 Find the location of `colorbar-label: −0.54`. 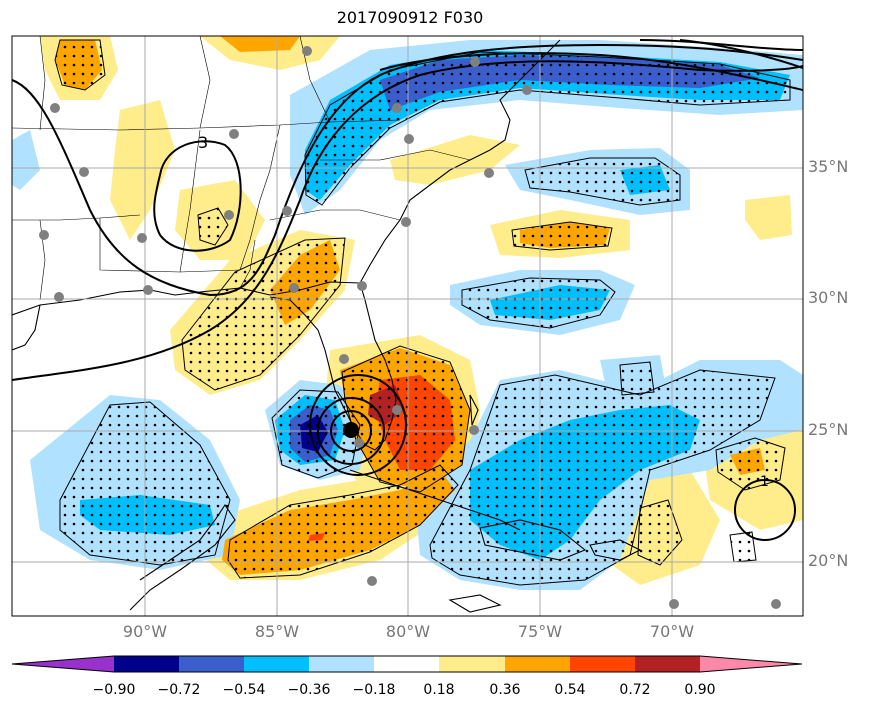

colorbar-label: −0.54 is located at coordinates (244, 690).